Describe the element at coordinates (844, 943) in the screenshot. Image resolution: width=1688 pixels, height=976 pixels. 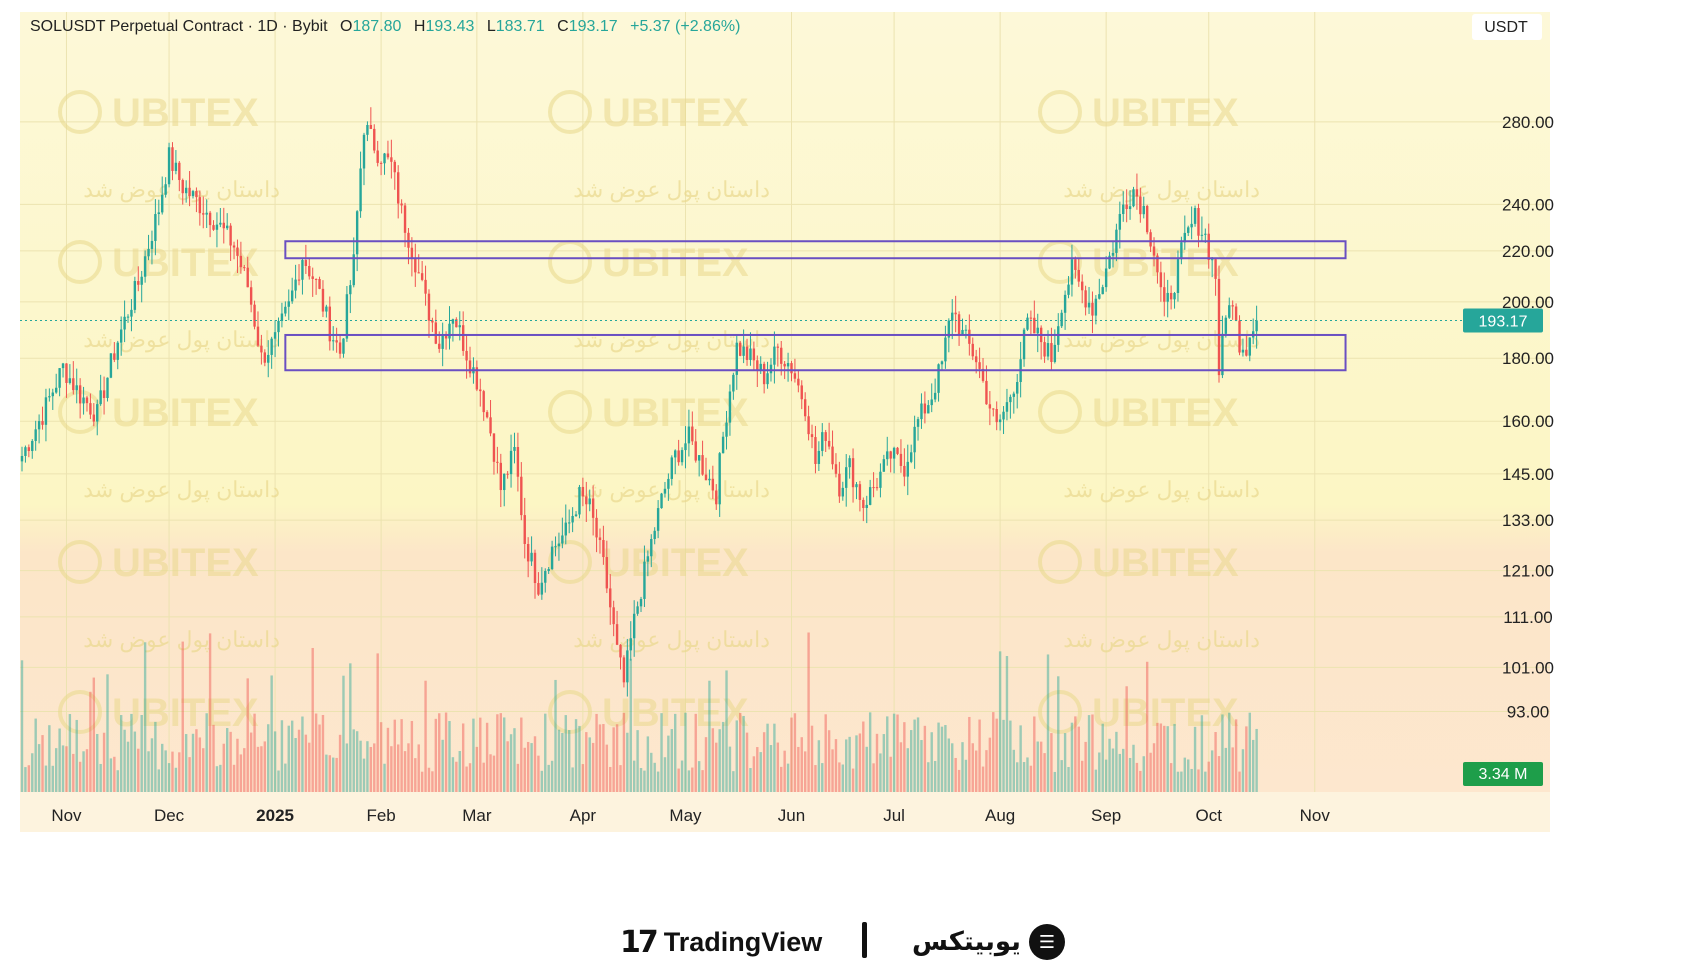
I see `footer` at that location.